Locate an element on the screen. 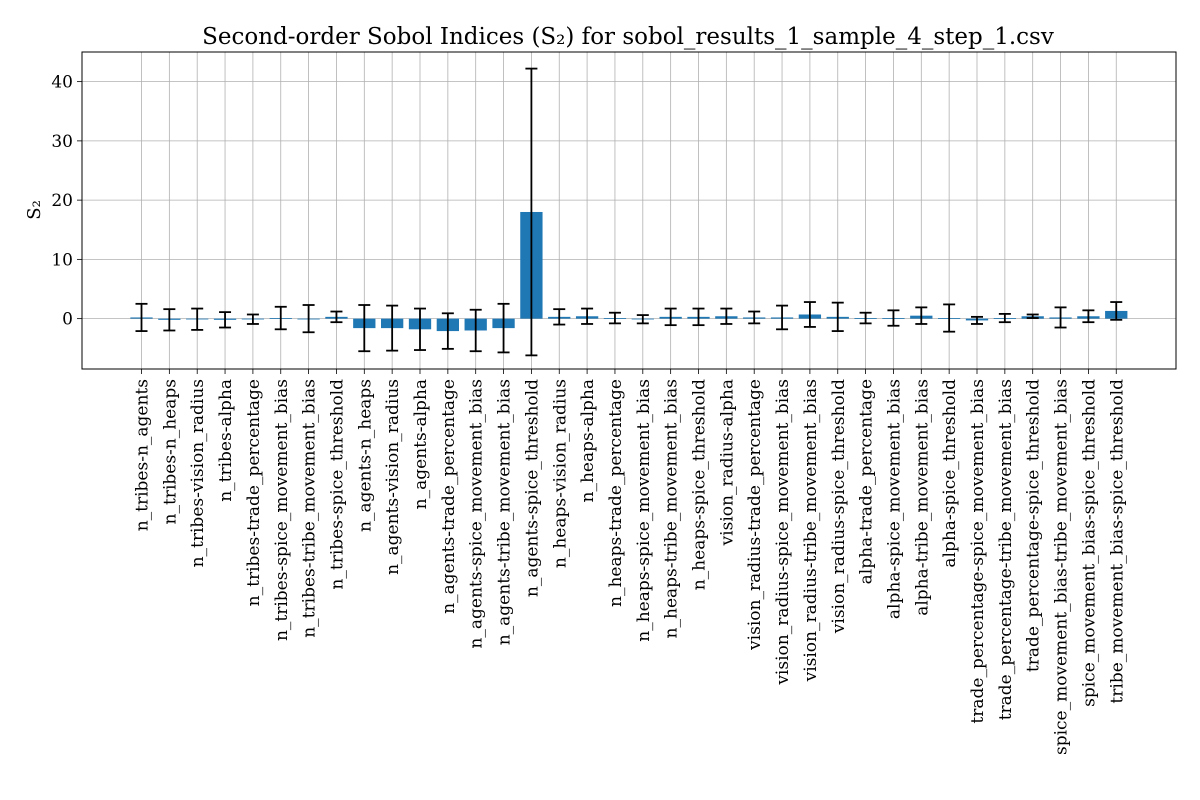  x-tick-label: n_agents-trade_percentage is located at coordinates (449, 496).